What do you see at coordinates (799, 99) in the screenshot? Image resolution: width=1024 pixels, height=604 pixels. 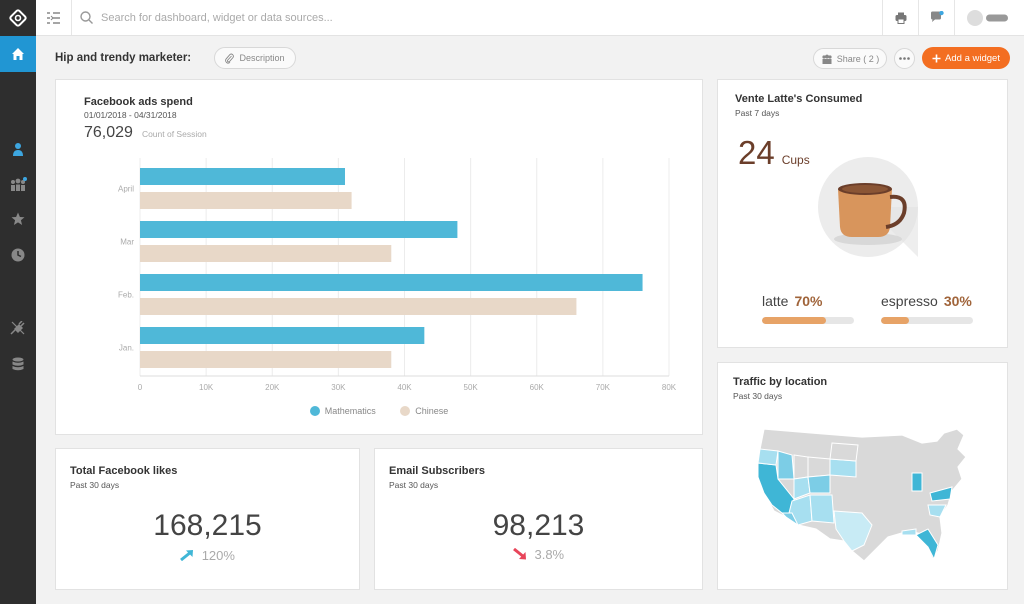 I see `card-title: Vente Latte's Consumed` at bounding box center [799, 99].